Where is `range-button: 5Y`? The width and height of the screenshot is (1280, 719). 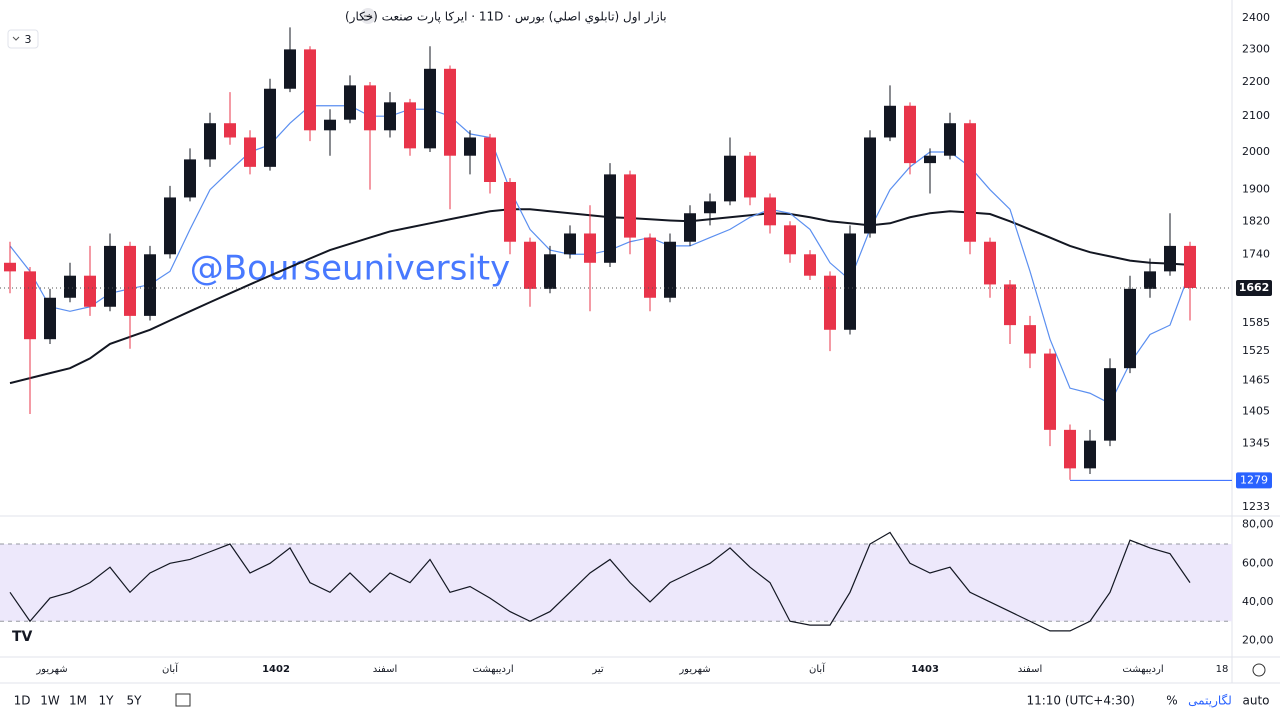
range-button: 5Y is located at coordinates (135, 701).